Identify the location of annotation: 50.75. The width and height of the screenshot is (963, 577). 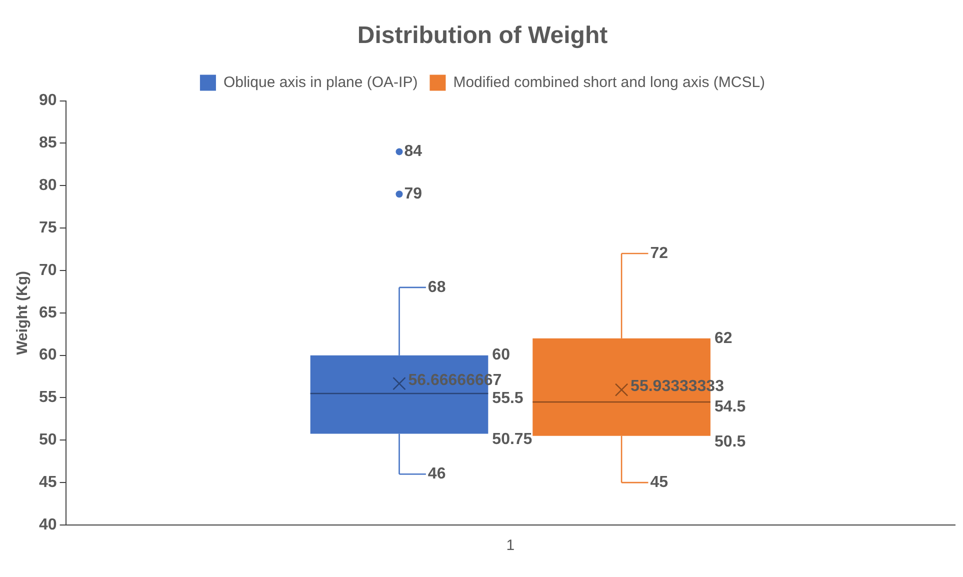
(512, 439).